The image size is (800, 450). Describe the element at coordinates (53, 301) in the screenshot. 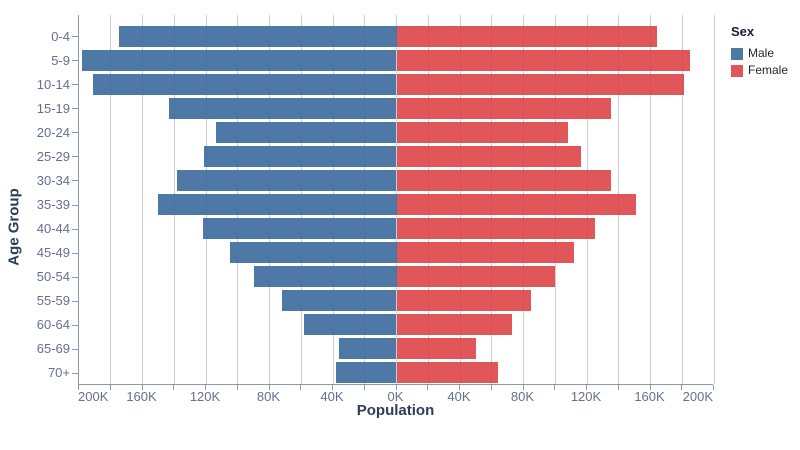

I see `y-axis-category-label: 55-59` at that location.